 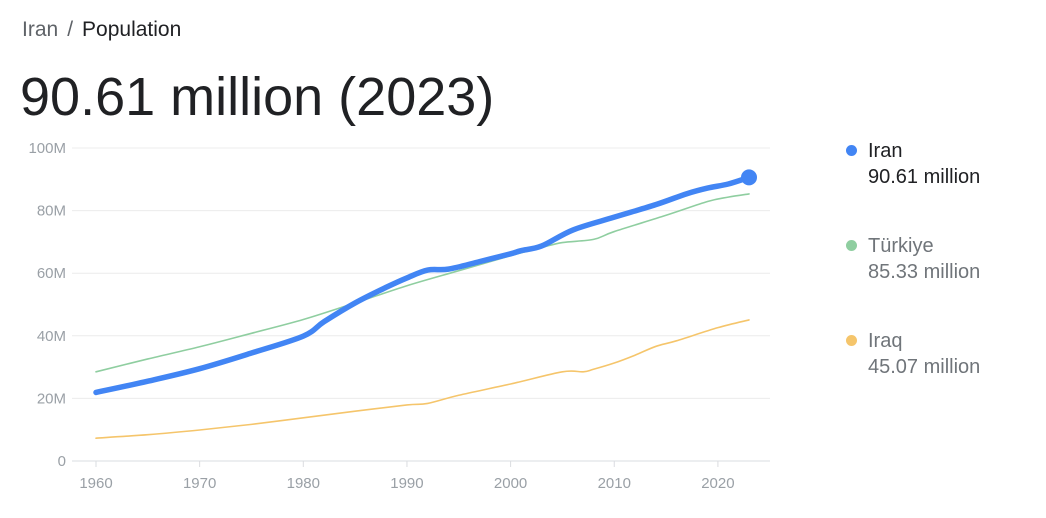 I want to click on x-tick-label: 1970, so click(x=199, y=483).